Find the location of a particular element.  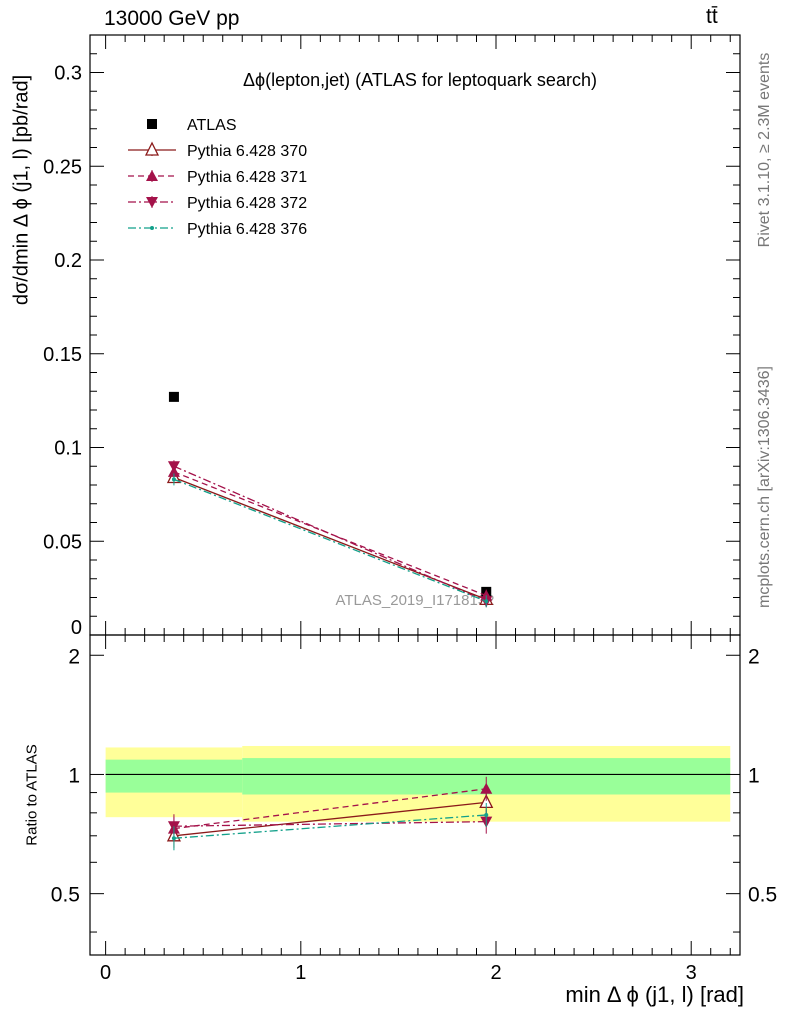

ratio-series-1-point is located at coordinates (486, 788).